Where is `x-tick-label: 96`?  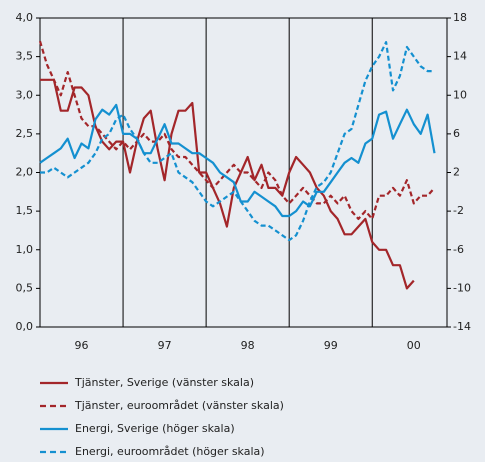 x-tick-label: 96 is located at coordinates (82, 345).